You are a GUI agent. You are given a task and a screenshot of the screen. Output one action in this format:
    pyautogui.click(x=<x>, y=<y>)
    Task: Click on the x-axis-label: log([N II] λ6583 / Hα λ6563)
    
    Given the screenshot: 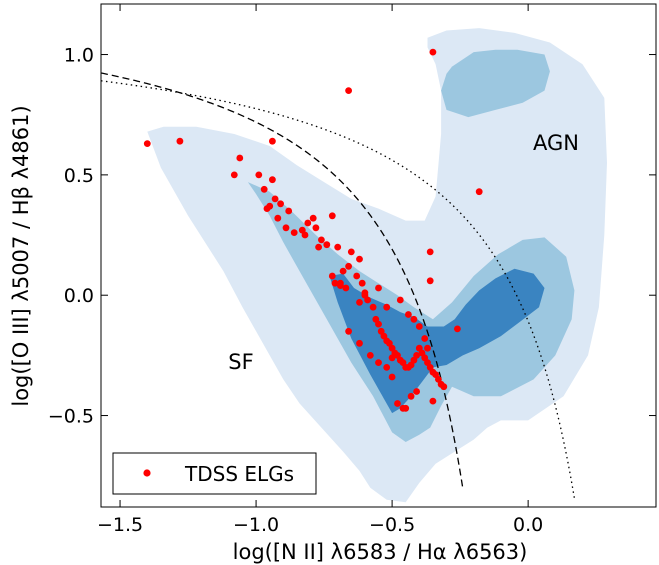 What is the action you would take?
    pyautogui.click(x=380, y=552)
    